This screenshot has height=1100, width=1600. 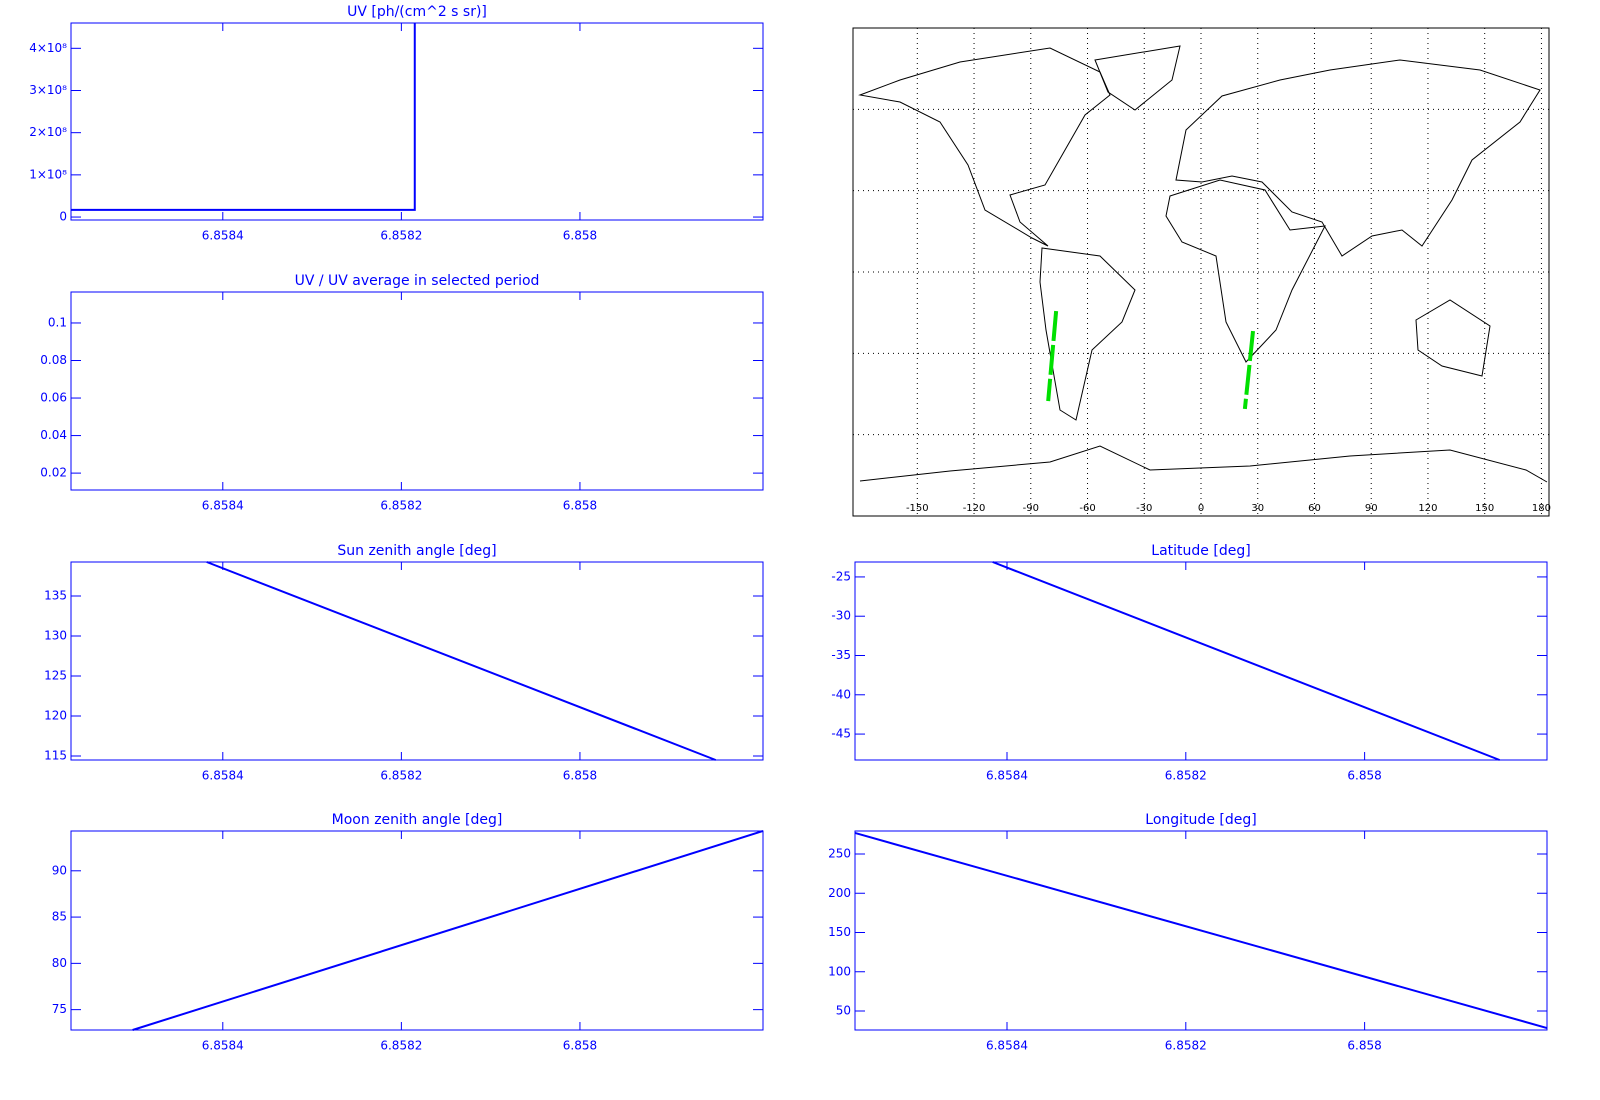 I want to click on chart-title: Longitude [deg], so click(x=1200, y=820).